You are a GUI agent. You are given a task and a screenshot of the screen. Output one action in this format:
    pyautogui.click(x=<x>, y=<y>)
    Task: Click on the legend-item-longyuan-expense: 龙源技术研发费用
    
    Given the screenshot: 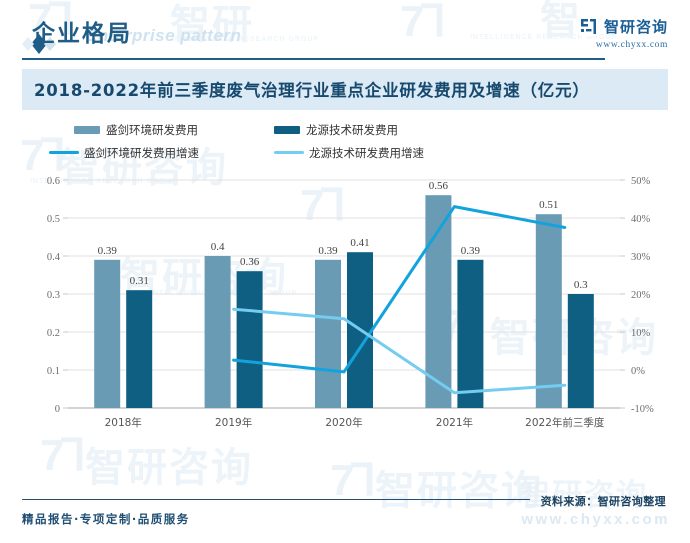 What is the action you would take?
    pyautogui.click(x=336, y=130)
    